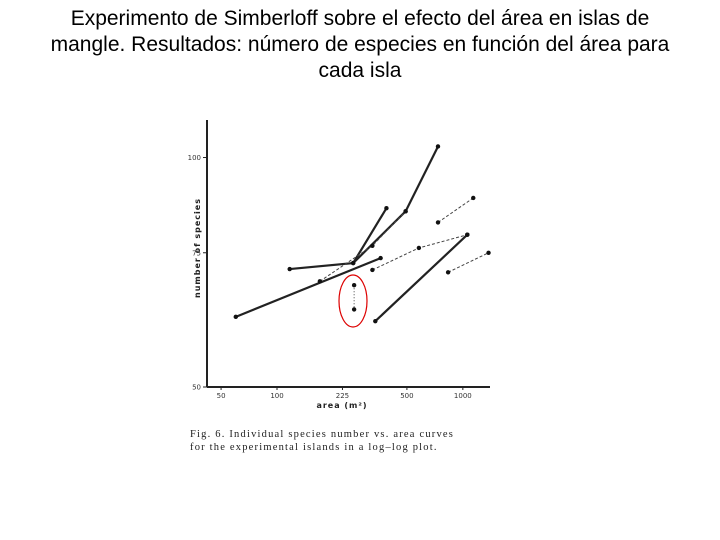  What do you see at coordinates (196, 388) in the screenshot?
I see `y-tick-label: 50` at bounding box center [196, 388].